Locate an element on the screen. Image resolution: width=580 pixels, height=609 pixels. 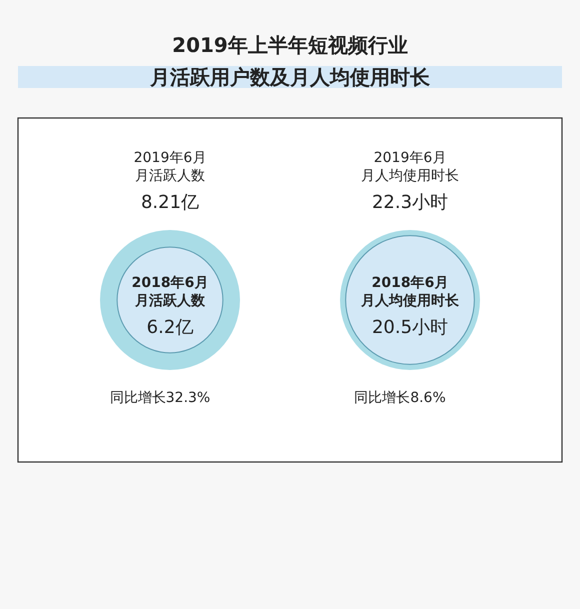
text: 2019年上半年短视频行业 is located at coordinates (290, 45).